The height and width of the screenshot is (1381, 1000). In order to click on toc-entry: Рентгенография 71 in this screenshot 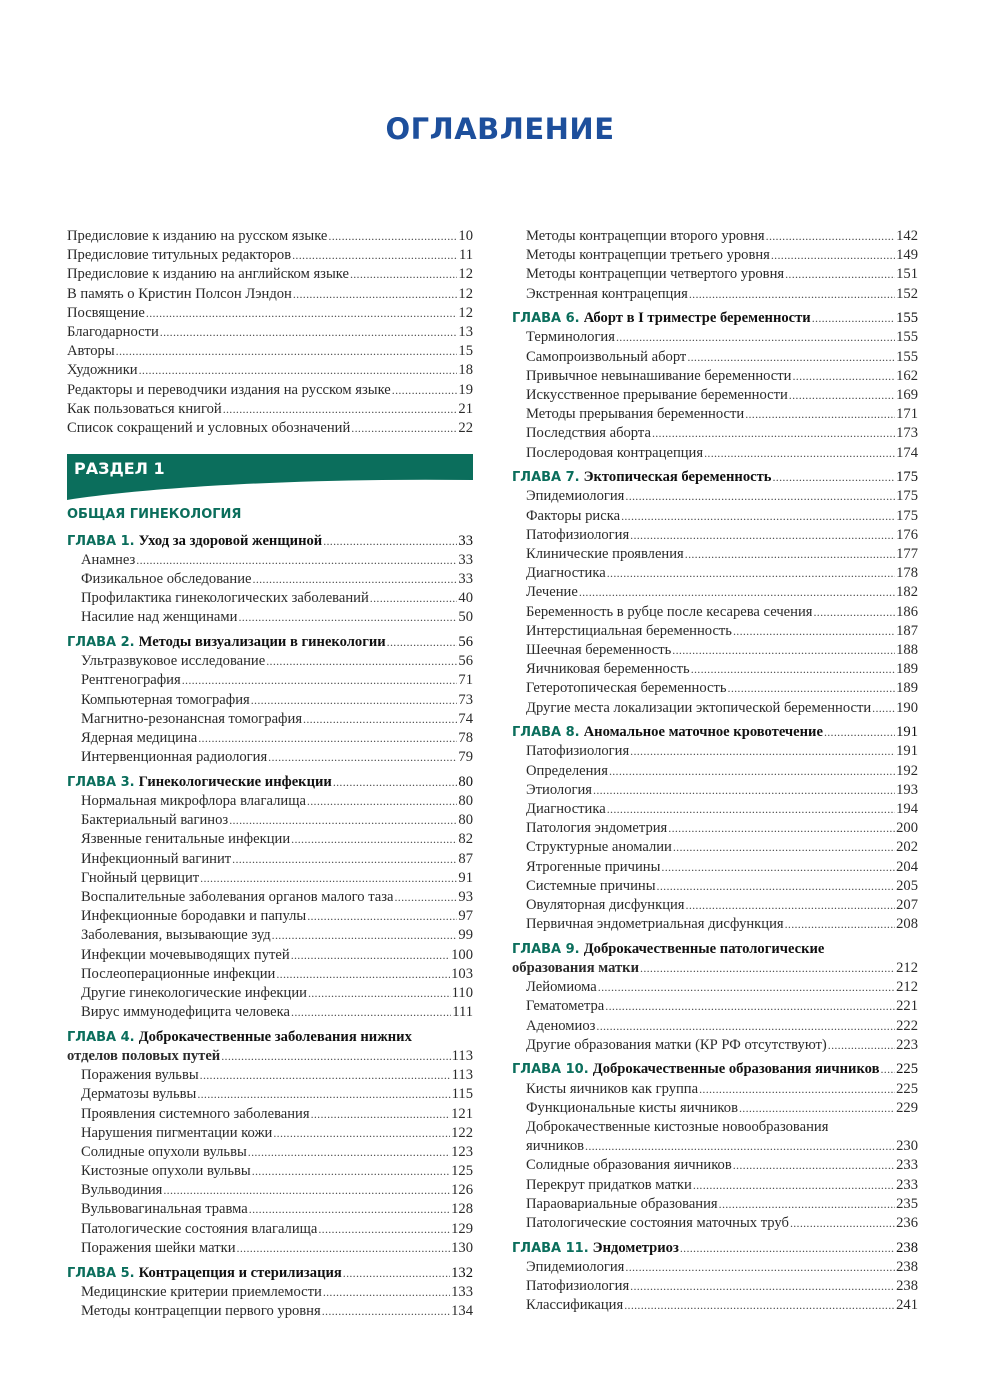, I will do `click(270, 680)`.